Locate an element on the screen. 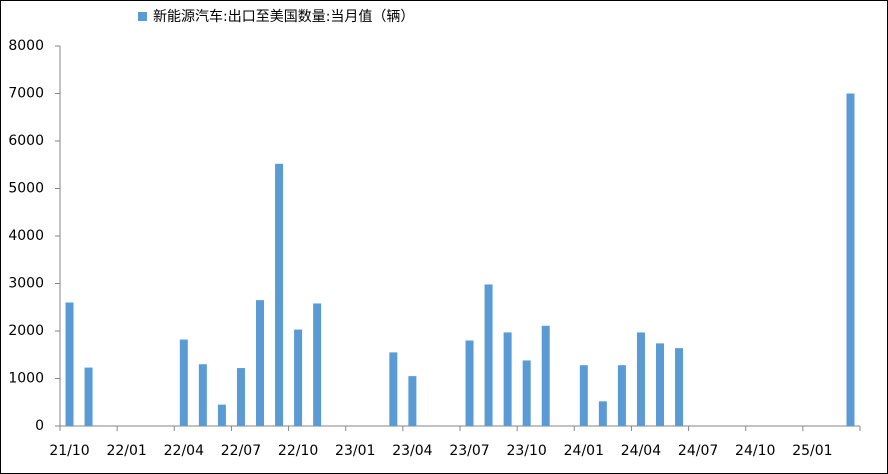 This screenshot has height=474, width=888. y-tick-label: 2000 is located at coordinates (26, 331).